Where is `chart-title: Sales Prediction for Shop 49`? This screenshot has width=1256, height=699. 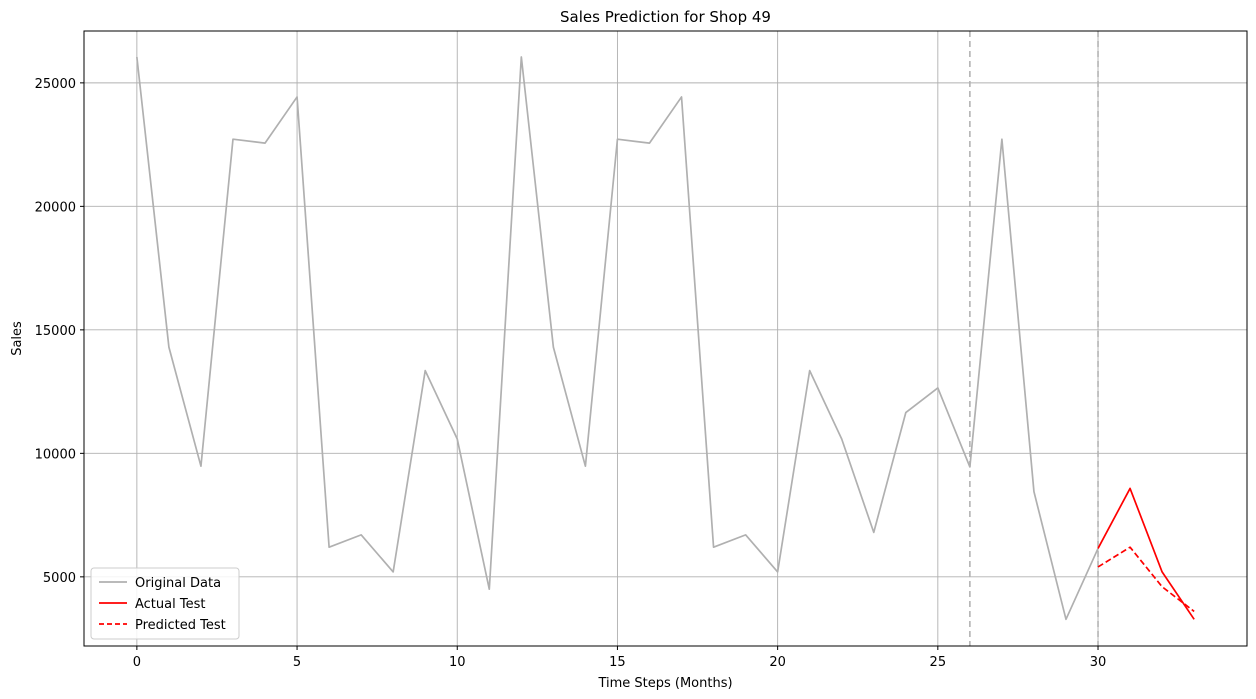
chart-title: Sales Prediction for Shop 49 is located at coordinates (665, 17).